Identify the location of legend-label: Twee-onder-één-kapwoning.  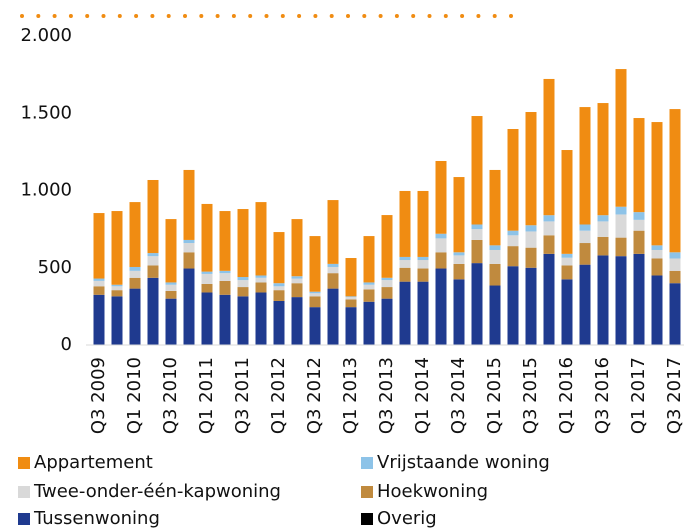
(157, 491).